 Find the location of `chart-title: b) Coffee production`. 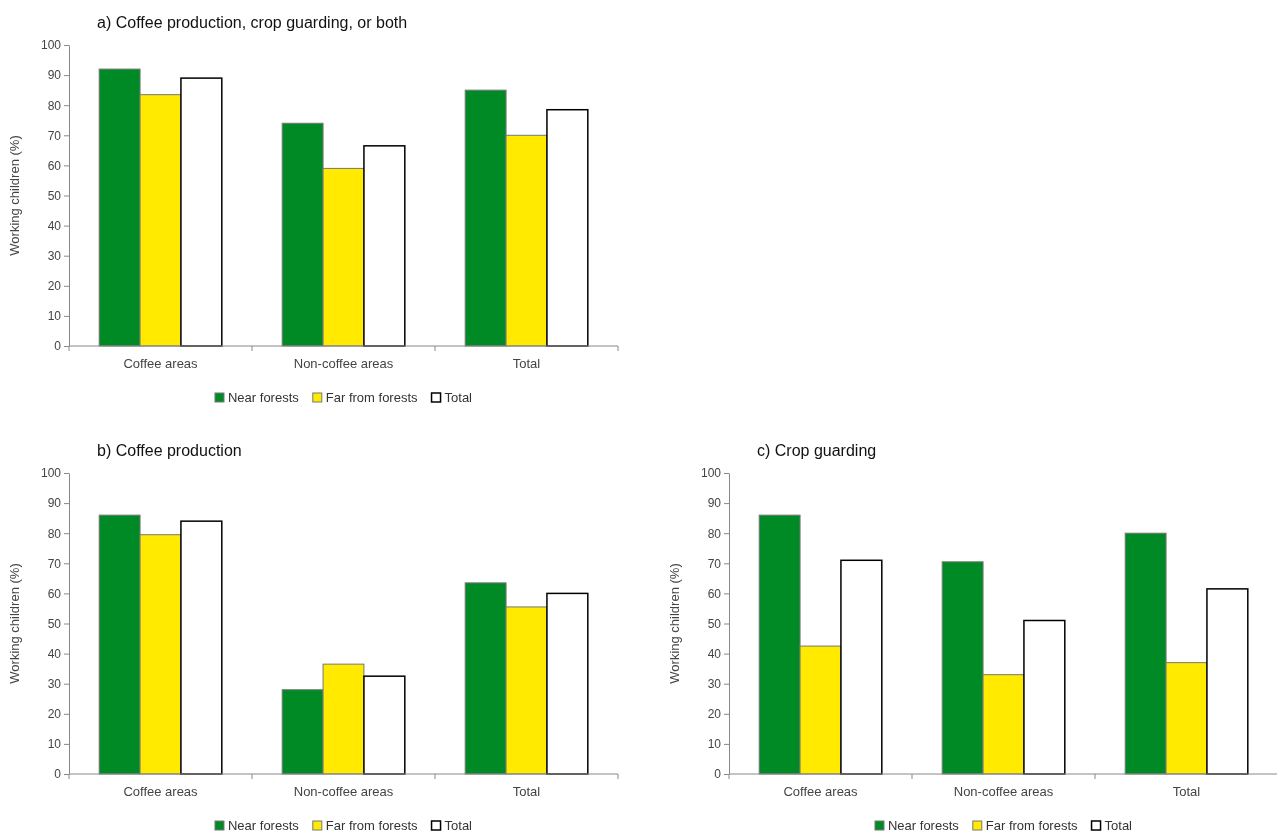

chart-title: b) Coffee production is located at coordinates (169, 450).